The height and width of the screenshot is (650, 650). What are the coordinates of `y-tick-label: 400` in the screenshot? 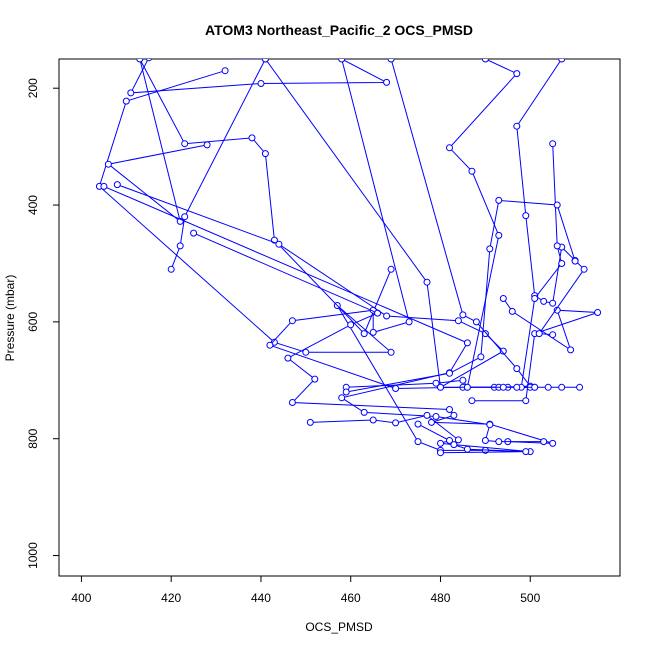 It's located at (33, 205).